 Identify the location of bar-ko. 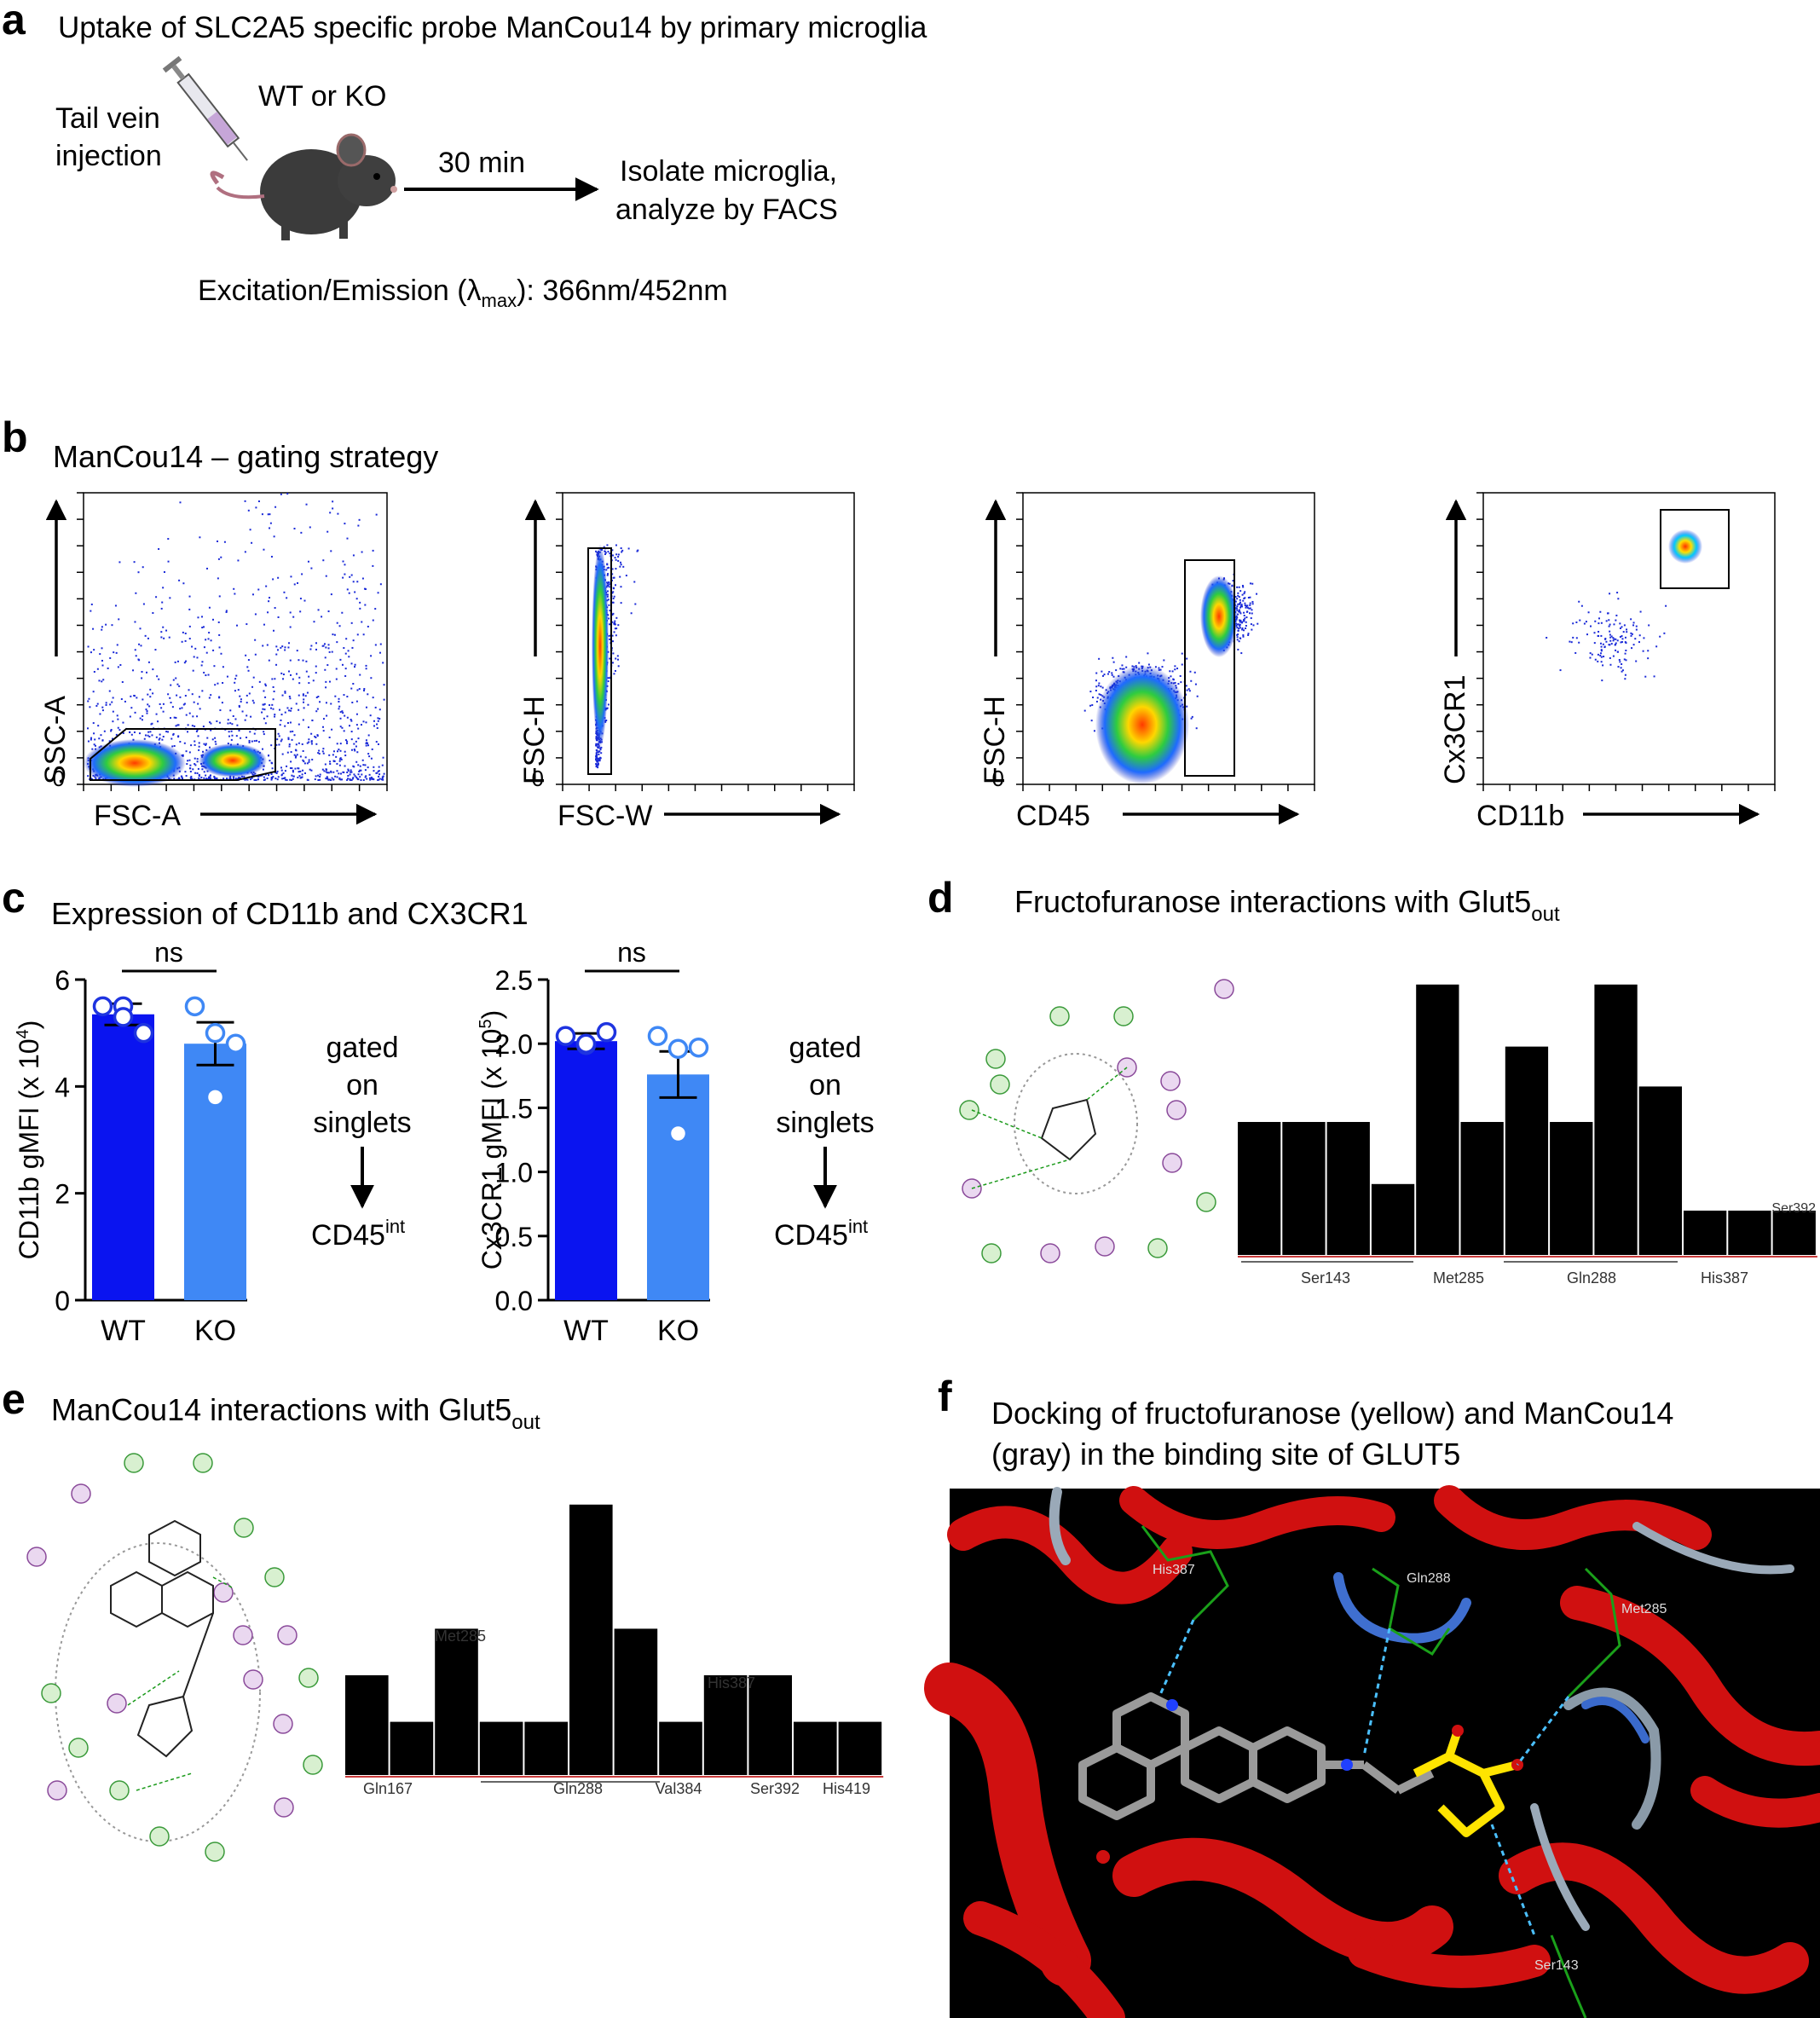
(678, 1187).